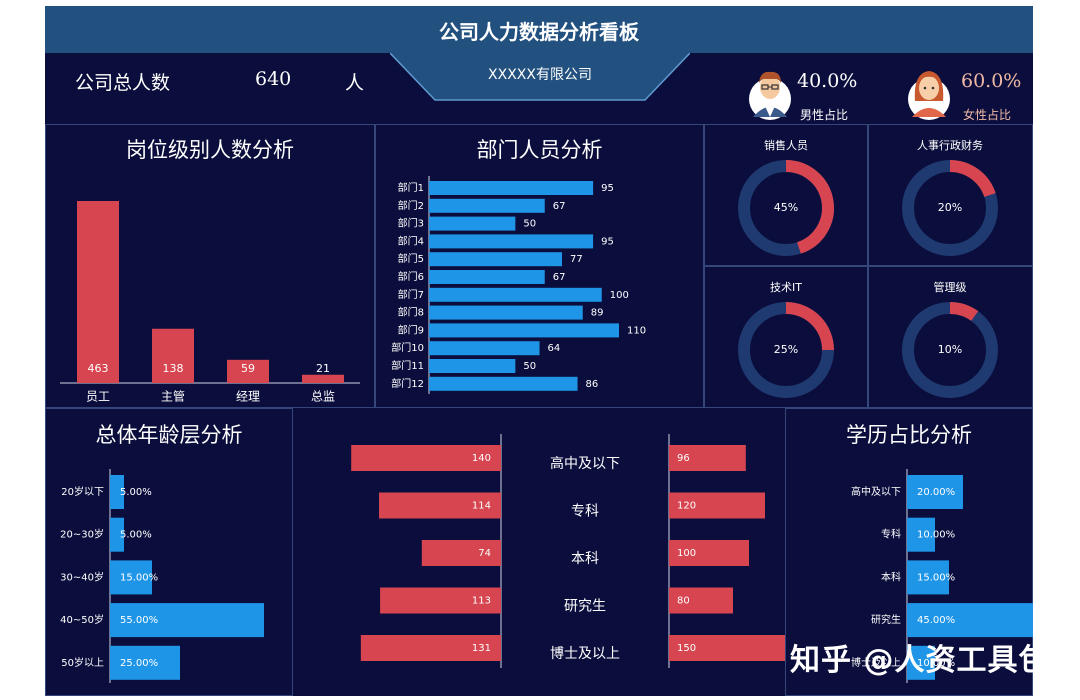 The width and height of the screenshot is (1080, 700). I want to click on left-bar-value-label: 113, so click(481, 601).